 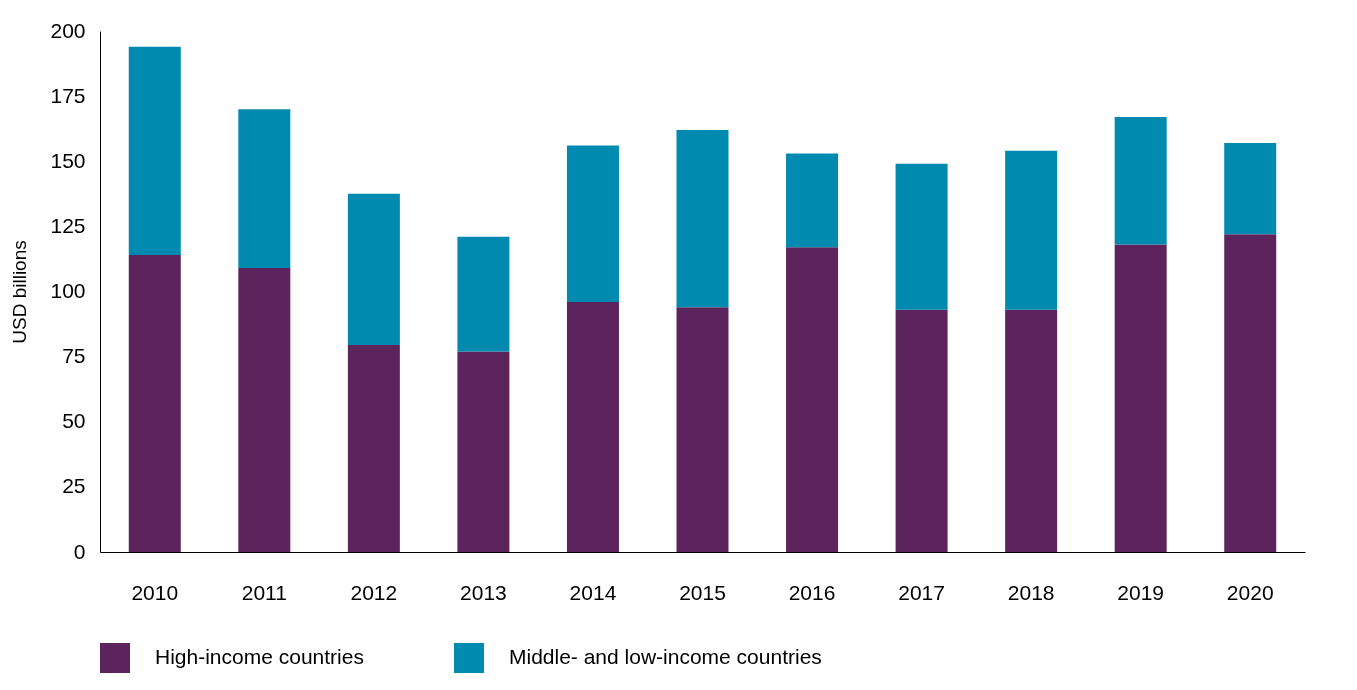 What do you see at coordinates (68, 30) in the screenshot?
I see `y-tick-label: 200` at bounding box center [68, 30].